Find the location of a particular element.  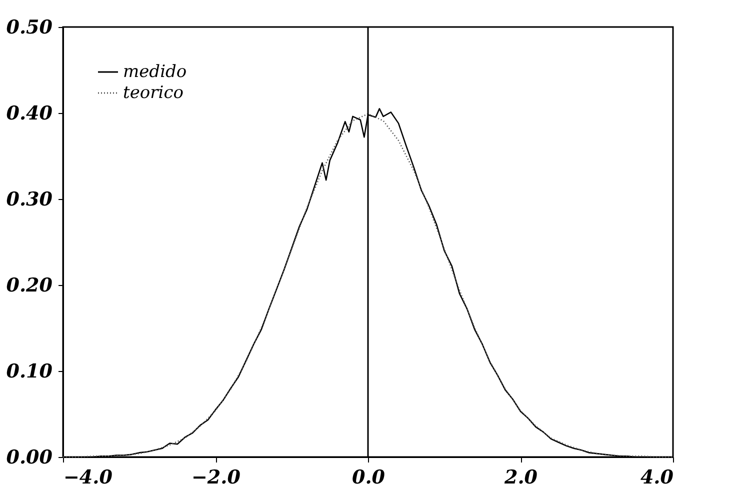

legend-label: teorico is located at coordinates (153, 93).